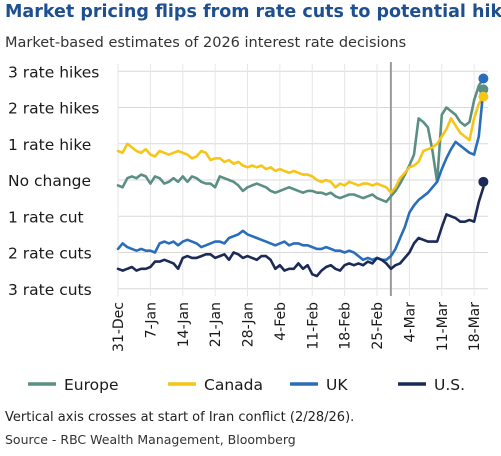 The image size is (501, 456). I want to click on x-tick-label: 11-Feb, so click(313, 326).